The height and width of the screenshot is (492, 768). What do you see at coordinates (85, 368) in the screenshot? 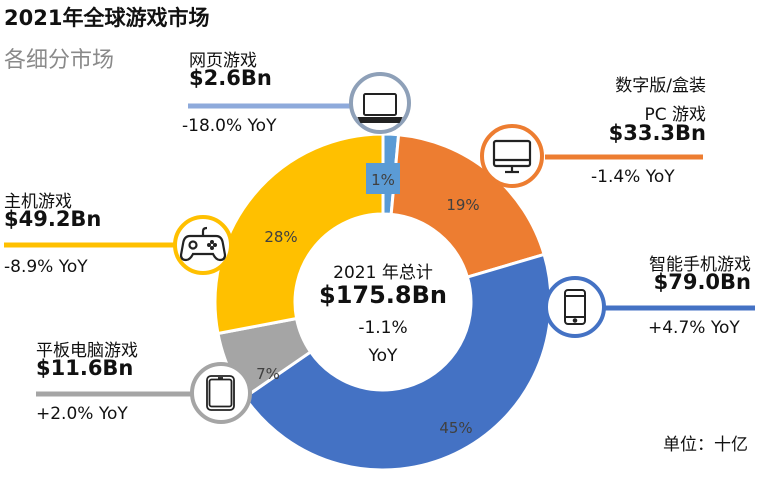
I see `tablet-segment-value: $11.6Bn` at bounding box center [85, 368].